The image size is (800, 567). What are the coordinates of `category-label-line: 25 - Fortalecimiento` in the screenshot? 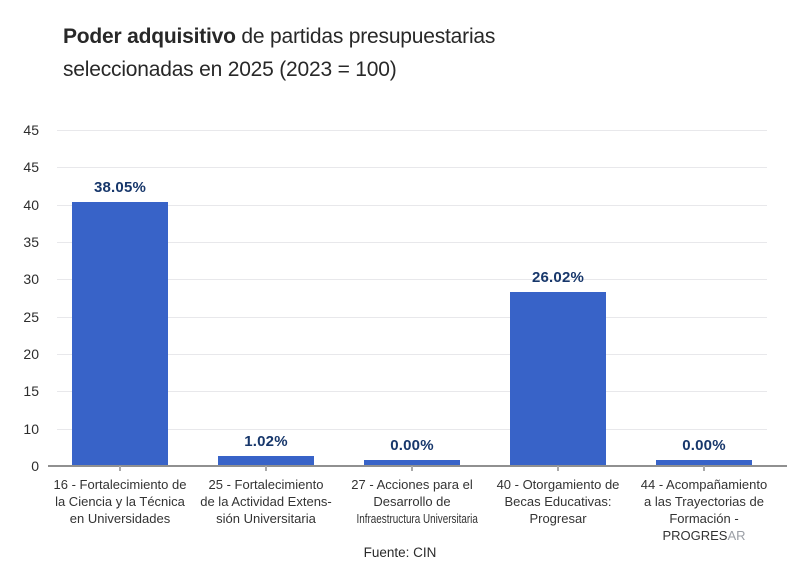 It's located at (266, 484).